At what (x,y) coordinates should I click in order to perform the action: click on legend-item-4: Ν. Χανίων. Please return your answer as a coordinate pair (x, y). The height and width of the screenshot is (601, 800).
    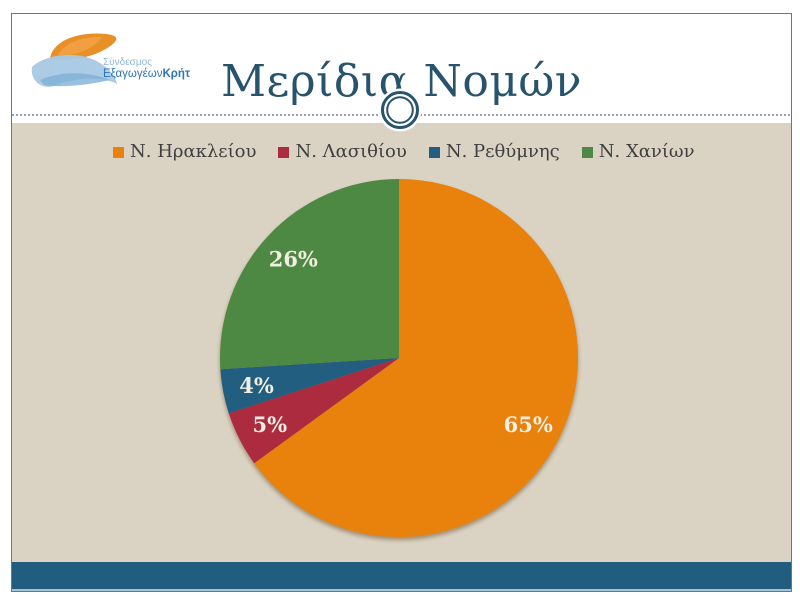
    Looking at the image, I should click on (638, 151).